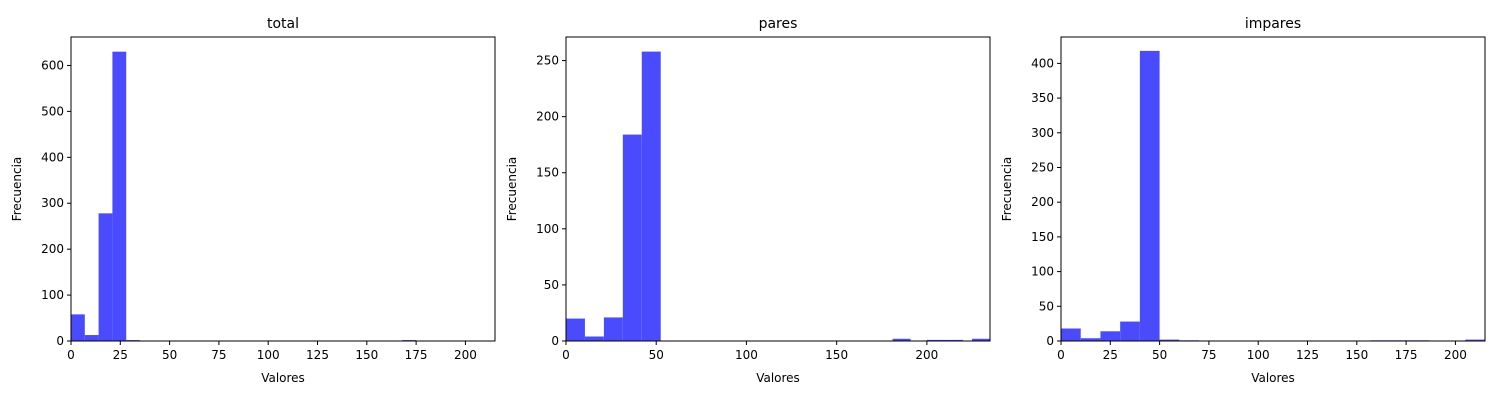 This screenshot has height=404, width=1500. What do you see at coordinates (1273, 24) in the screenshot?
I see `chart-title: impares` at bounding box center [1273, 24].